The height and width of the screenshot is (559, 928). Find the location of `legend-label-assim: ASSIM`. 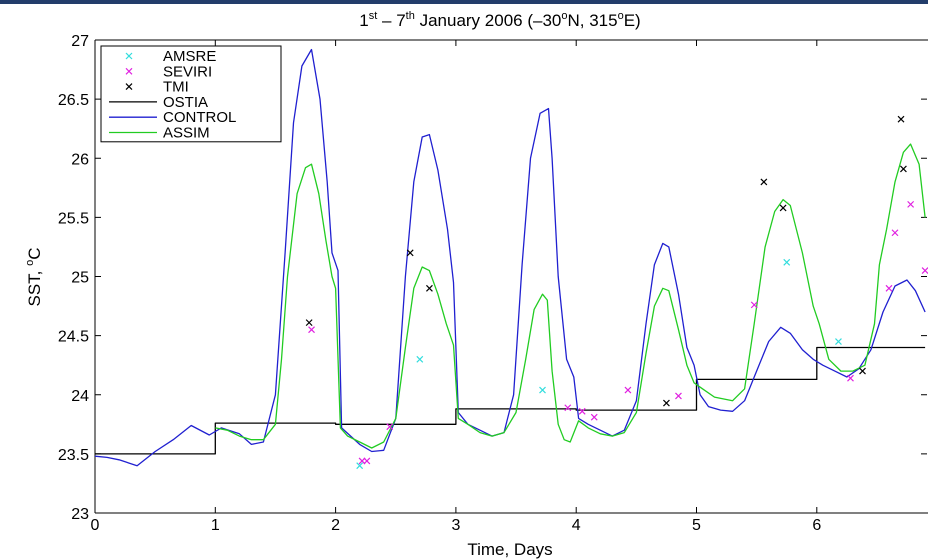

legend-label-assim: ASSIM is located at coordinates (186, 133).